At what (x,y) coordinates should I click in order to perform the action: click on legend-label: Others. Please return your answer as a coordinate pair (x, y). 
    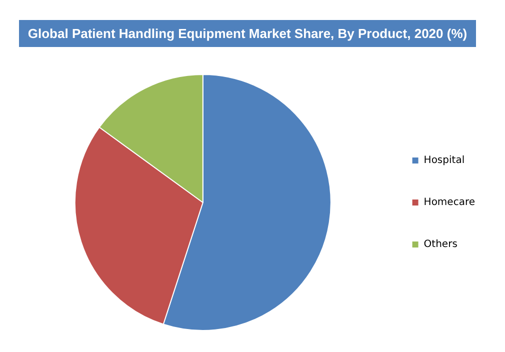
    Looking at the image, I should click on (441, 244).